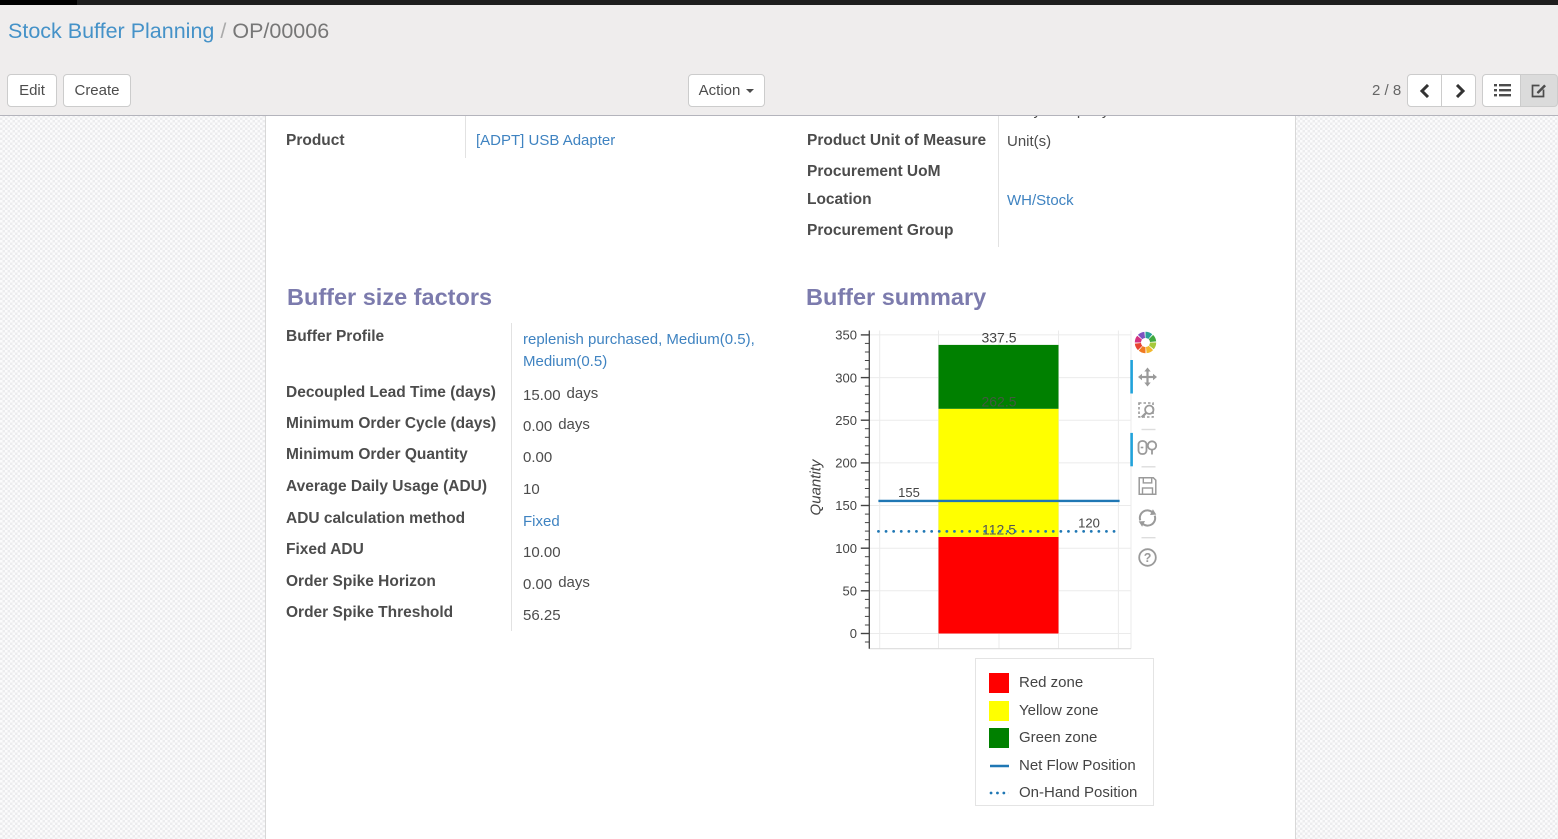 Image resolution: width=1558 pixels, height=839 pixels. I want to click on svg-text: 300, so click(846, 377).